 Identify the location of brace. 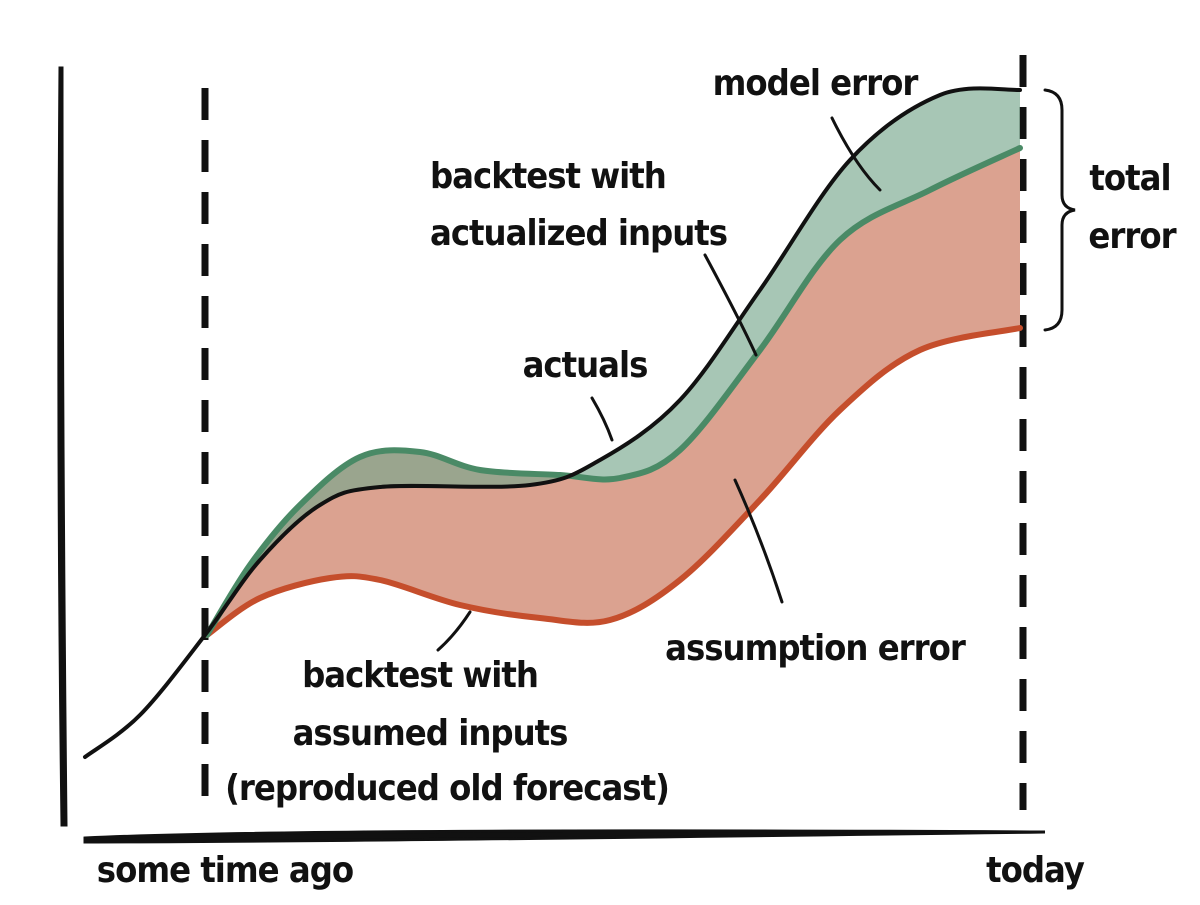
(1059, 210).